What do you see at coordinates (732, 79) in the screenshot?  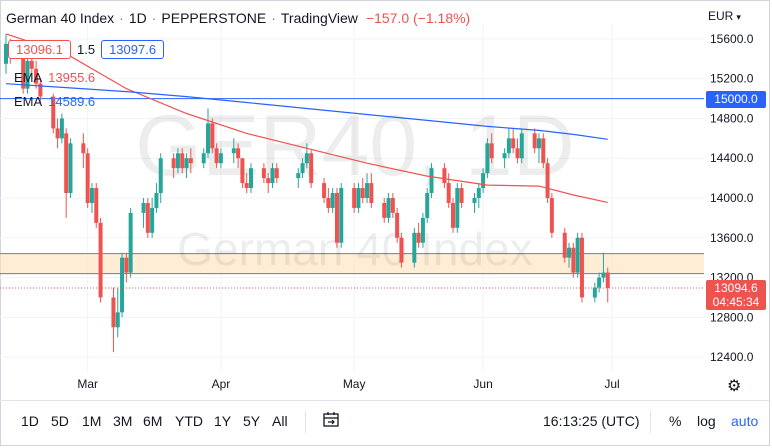 I see `price-tick-label: 15200.0` at bounding box center [732, 79].